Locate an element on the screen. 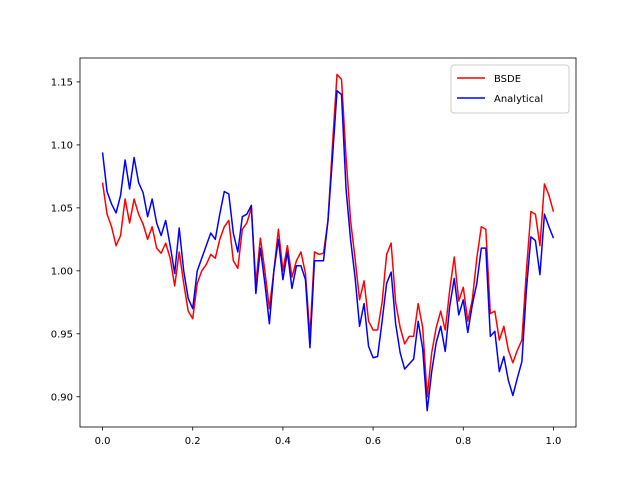 This screenshot has width=640, height=484. x-tick-label: 0.8 is located at coordinates (463, 441).